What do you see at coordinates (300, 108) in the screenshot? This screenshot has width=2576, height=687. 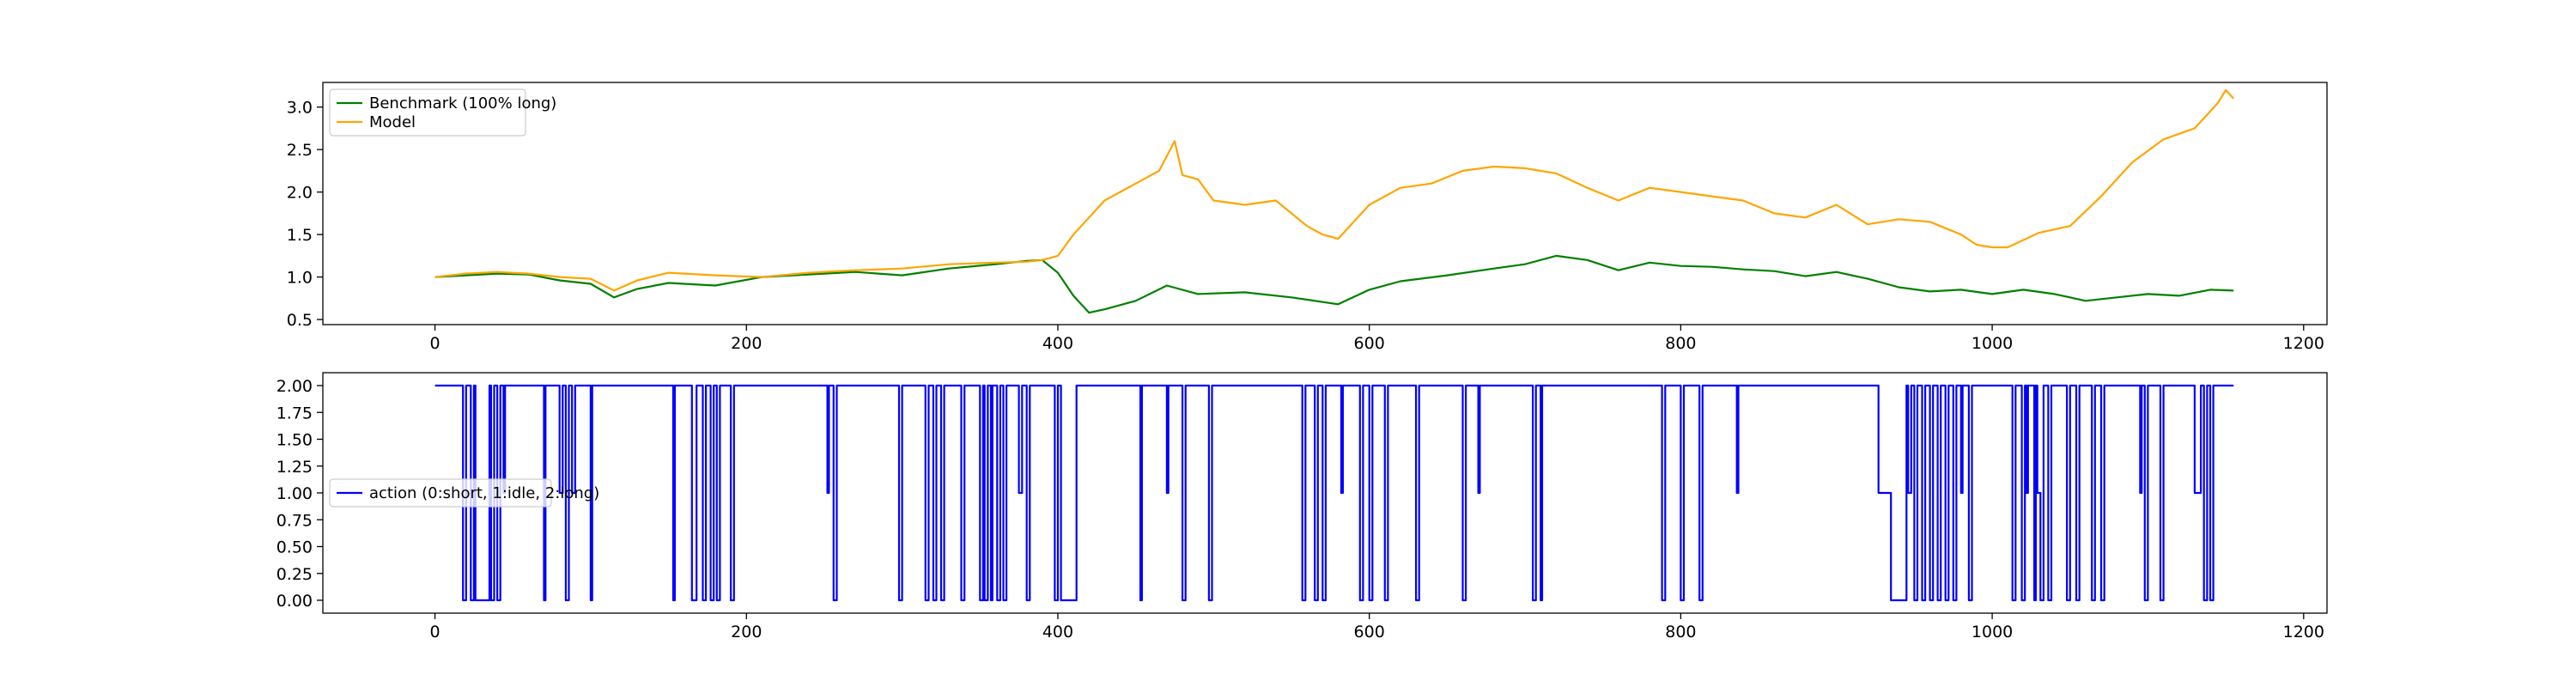 I see `y-tick-label: 3.0` at bounding box center [300, 108].